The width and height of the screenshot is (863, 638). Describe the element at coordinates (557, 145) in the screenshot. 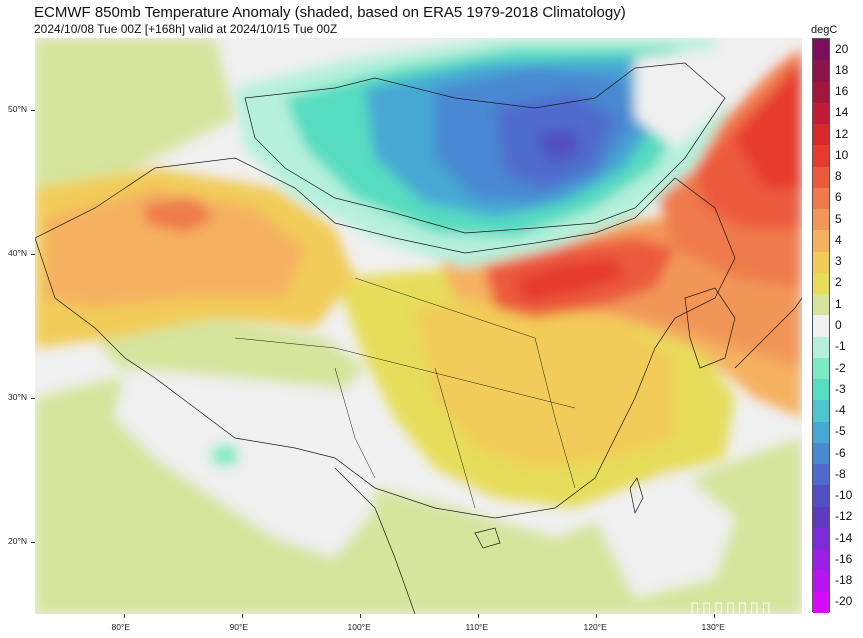

I see `region-minus10-mongolia` at that location.